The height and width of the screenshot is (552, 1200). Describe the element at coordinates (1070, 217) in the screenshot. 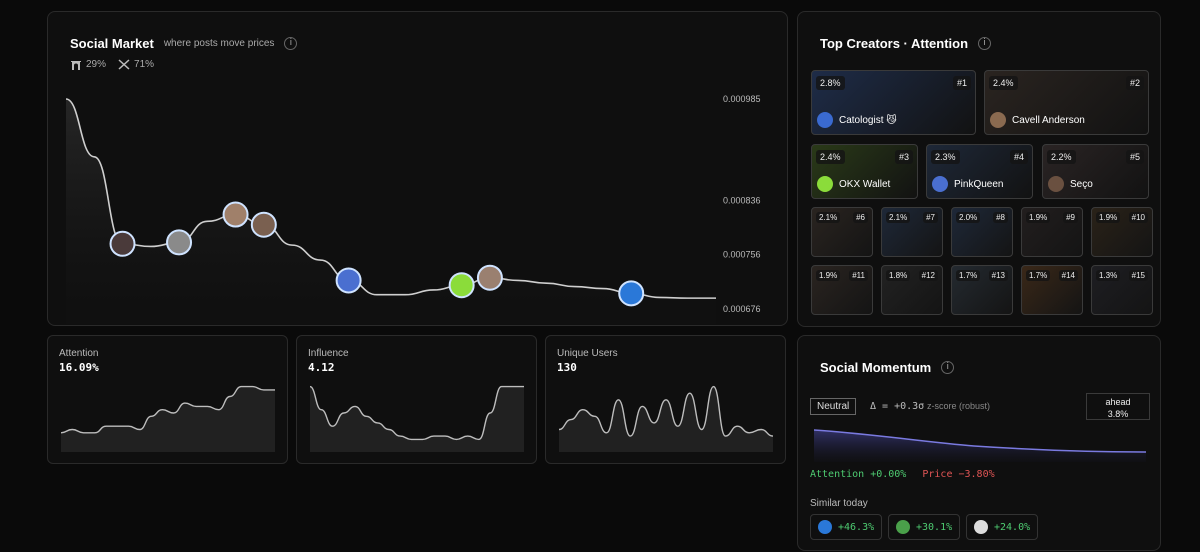

I see `creator-rank: #9` at that location.